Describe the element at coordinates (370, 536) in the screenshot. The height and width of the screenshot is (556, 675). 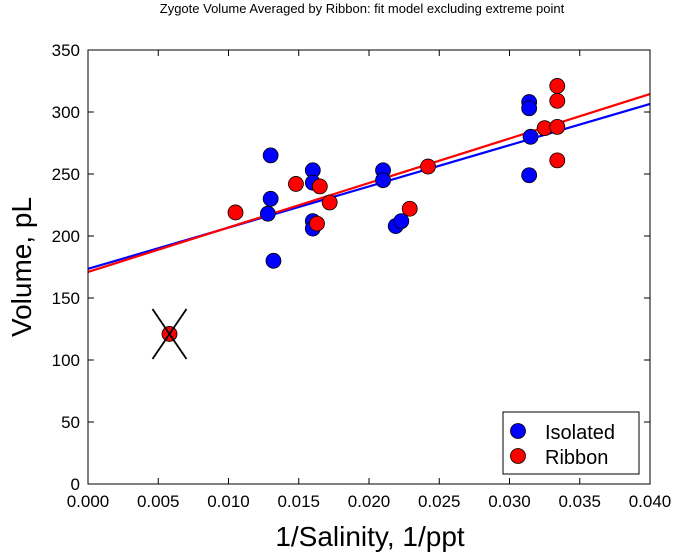
I see `x-axis-label: 1/Salinity, 1/ppt` at that location.